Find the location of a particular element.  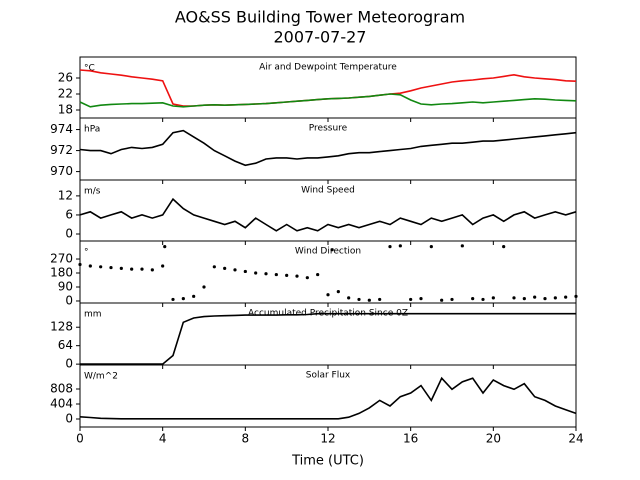

x-tick-label: 0 is located at coordinates (80, 439).